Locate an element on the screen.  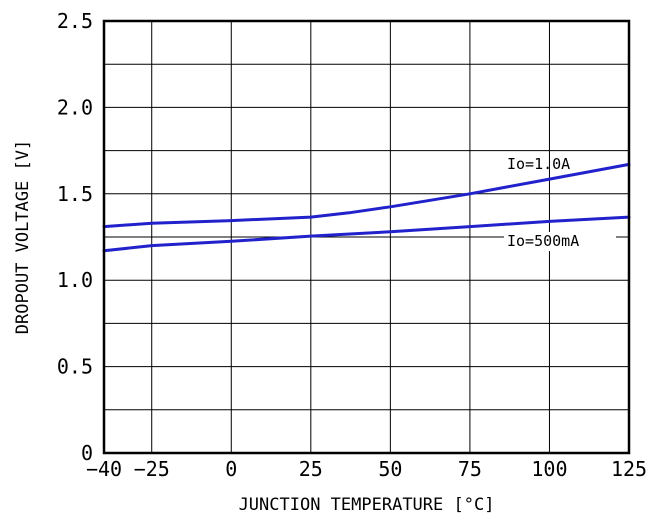
series-line-io-500ma is located at coordinates (366, 234).